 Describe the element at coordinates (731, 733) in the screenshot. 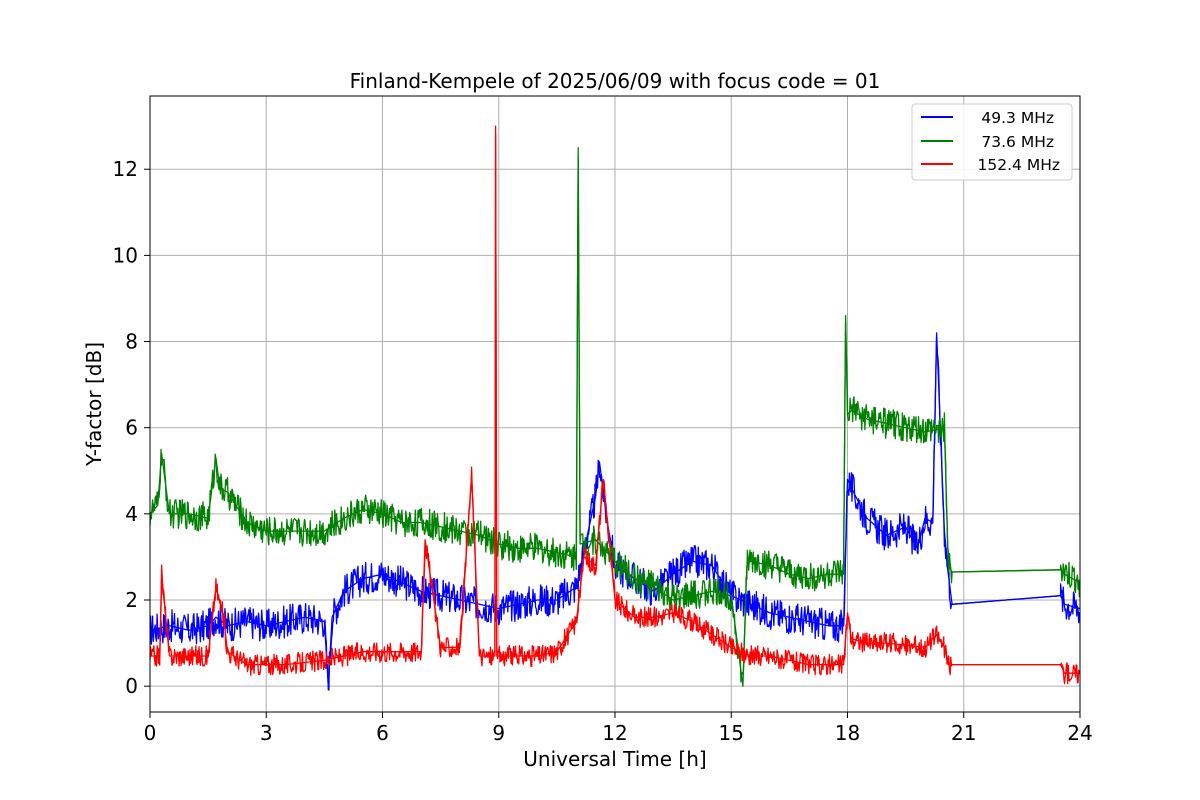

I see `x-tick-label: 15` at that location.